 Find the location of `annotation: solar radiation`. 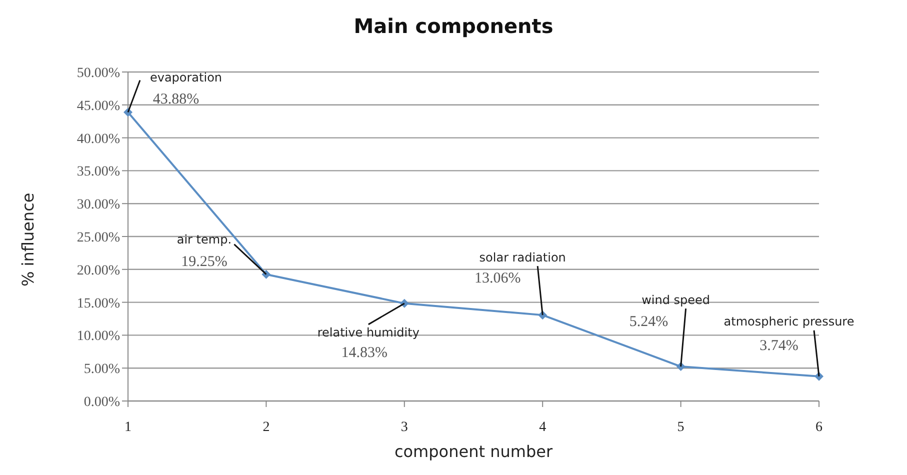

annotation: solar radiation is located at coordinates (522, 257).